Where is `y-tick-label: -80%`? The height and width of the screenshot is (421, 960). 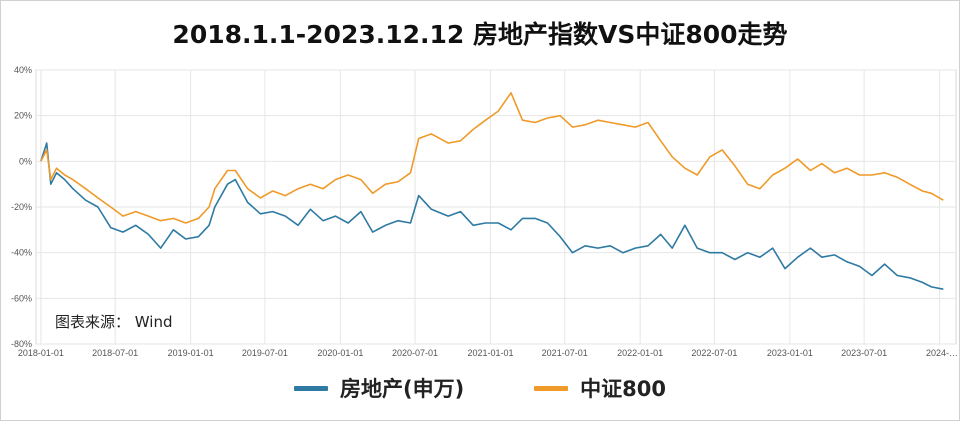 y-tick-label: -80% is located at coordinates (21, 344).